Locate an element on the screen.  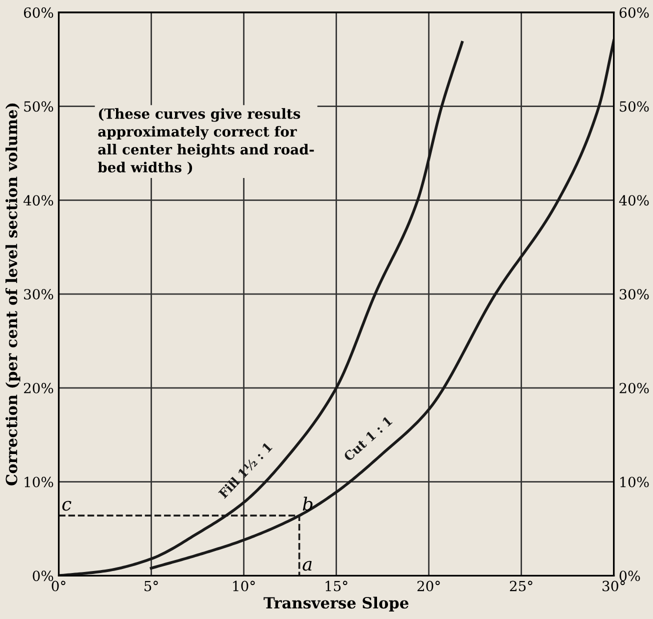
y-tick-label: 20% is located at coordinates (39, 388).